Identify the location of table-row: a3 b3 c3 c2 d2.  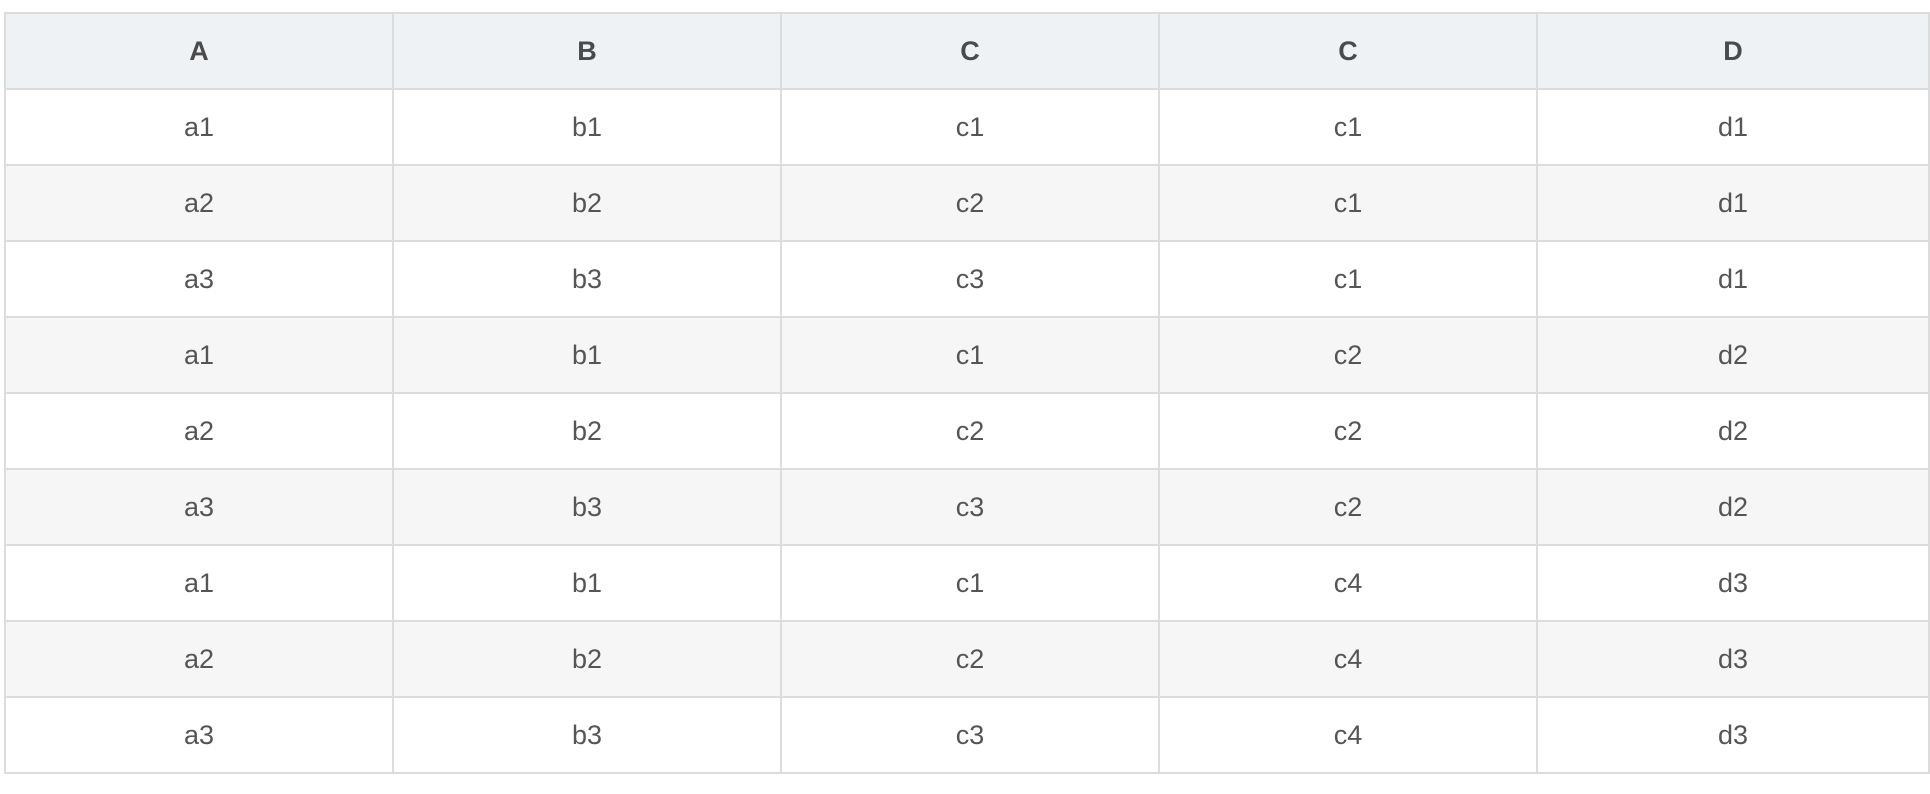
(967, 507).